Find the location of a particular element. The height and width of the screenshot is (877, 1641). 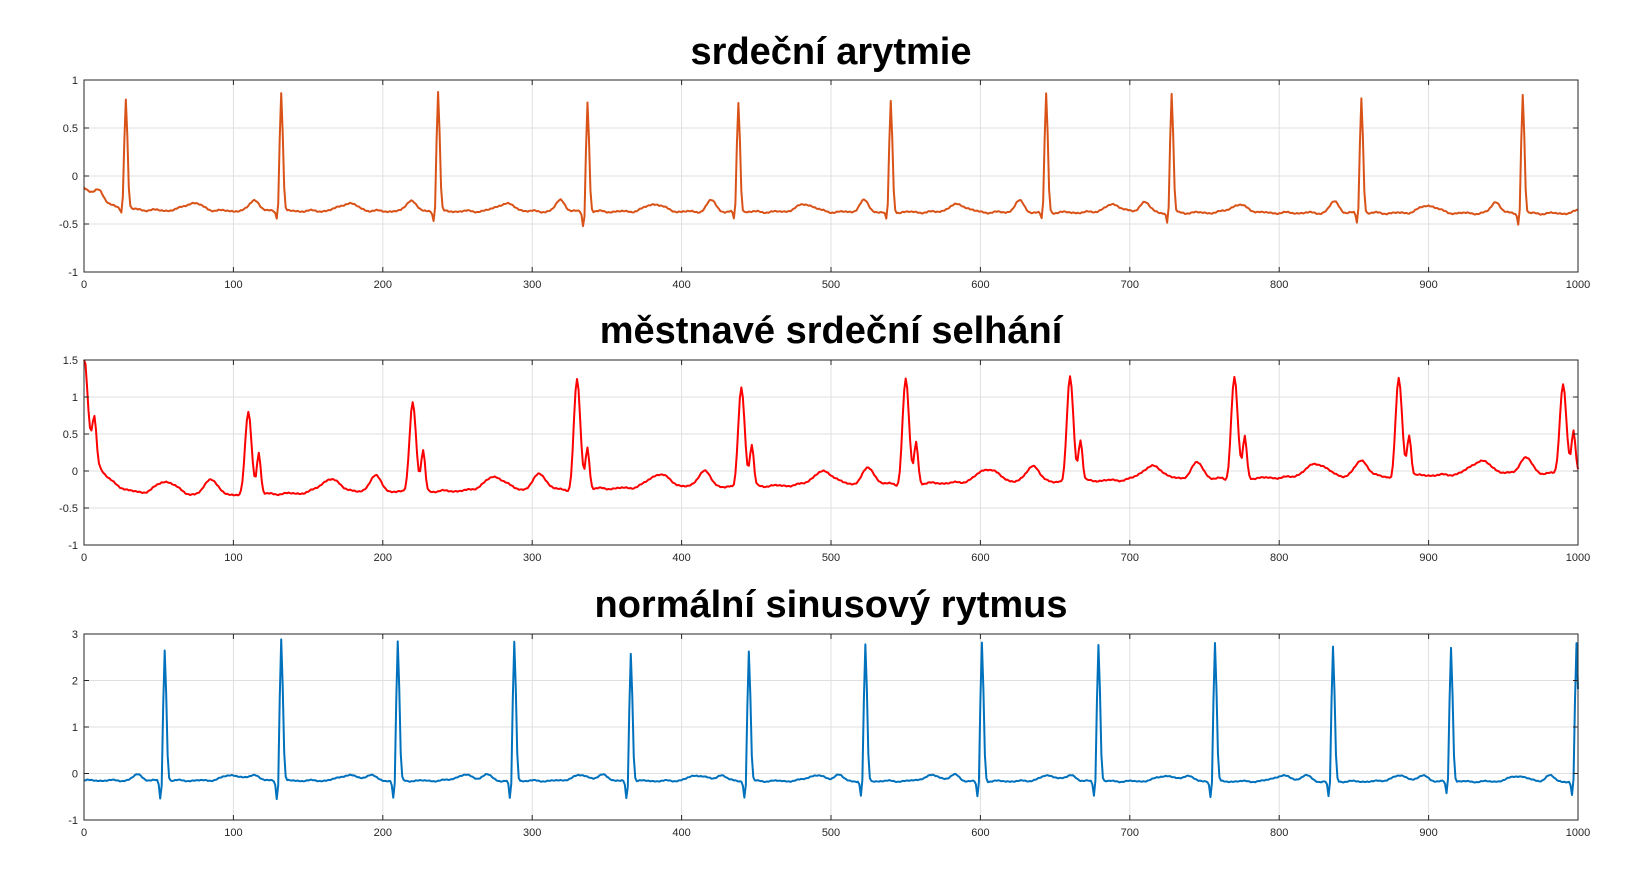

panel-title: městnavé srdeční selhání is located at coordinates (832, 331).